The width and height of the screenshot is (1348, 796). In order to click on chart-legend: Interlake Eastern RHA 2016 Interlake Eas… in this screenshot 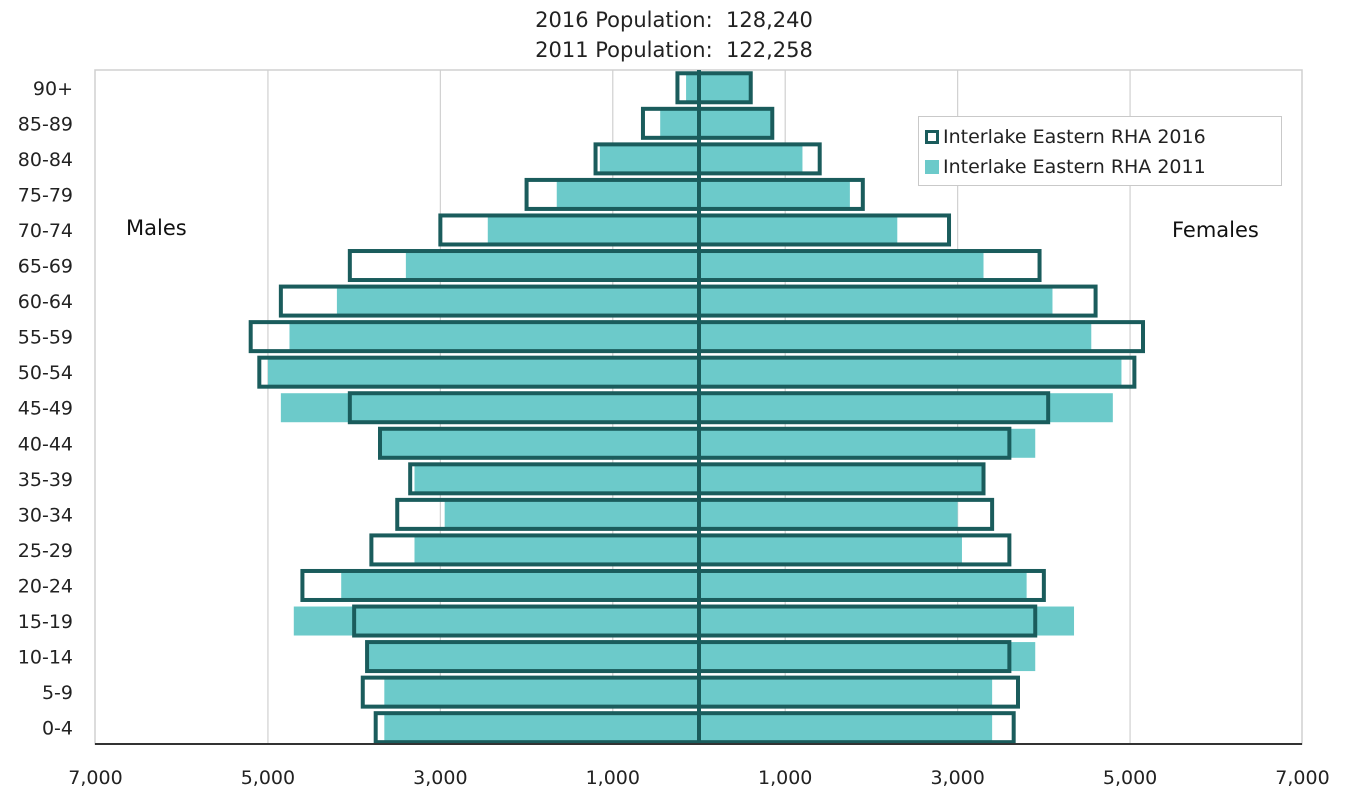, I will do `click(1100, 151)`.